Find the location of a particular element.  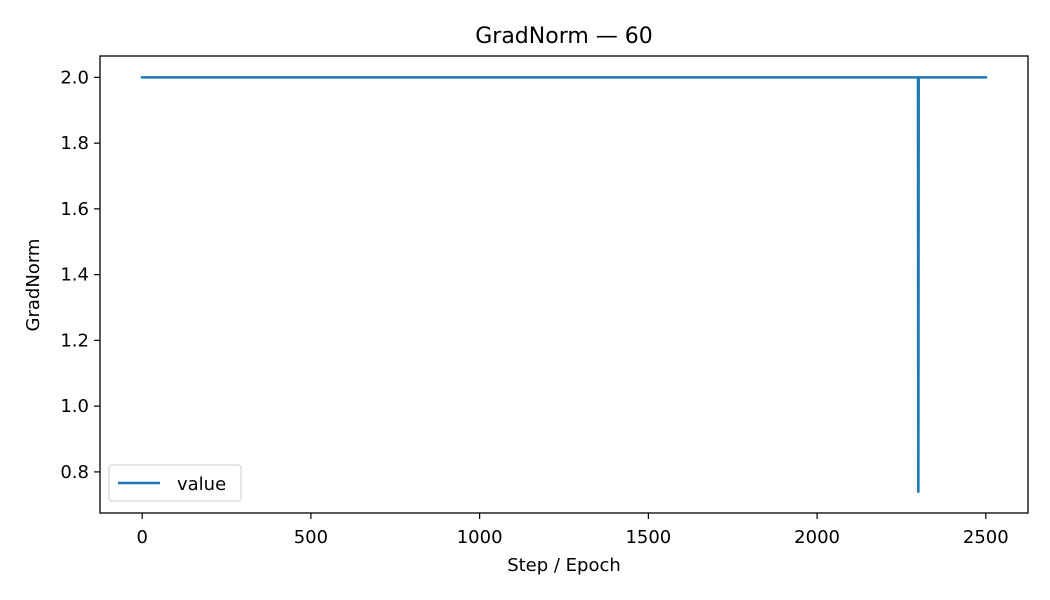

legend: value is located at coordinates (175, 483).